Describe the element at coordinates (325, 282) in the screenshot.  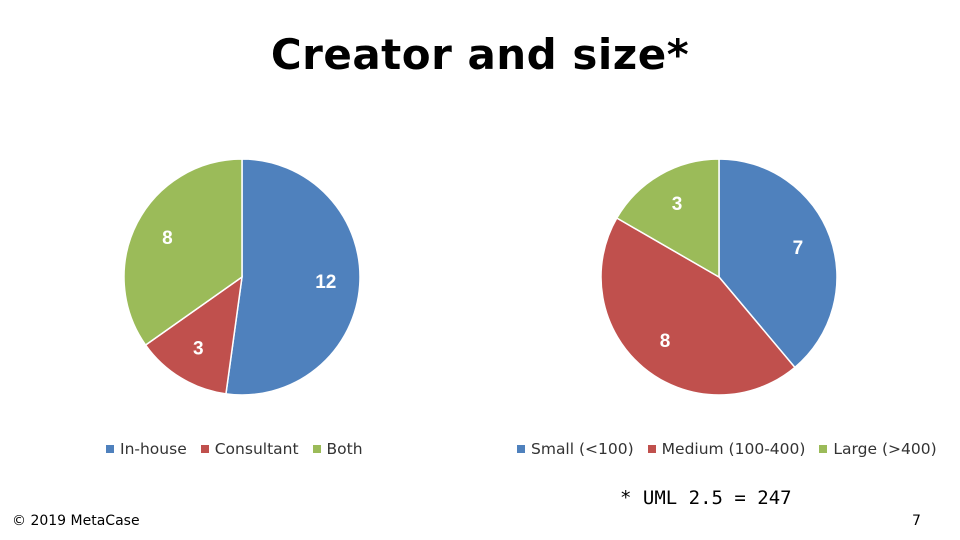
I see `pie-data-label: 12` at that location.